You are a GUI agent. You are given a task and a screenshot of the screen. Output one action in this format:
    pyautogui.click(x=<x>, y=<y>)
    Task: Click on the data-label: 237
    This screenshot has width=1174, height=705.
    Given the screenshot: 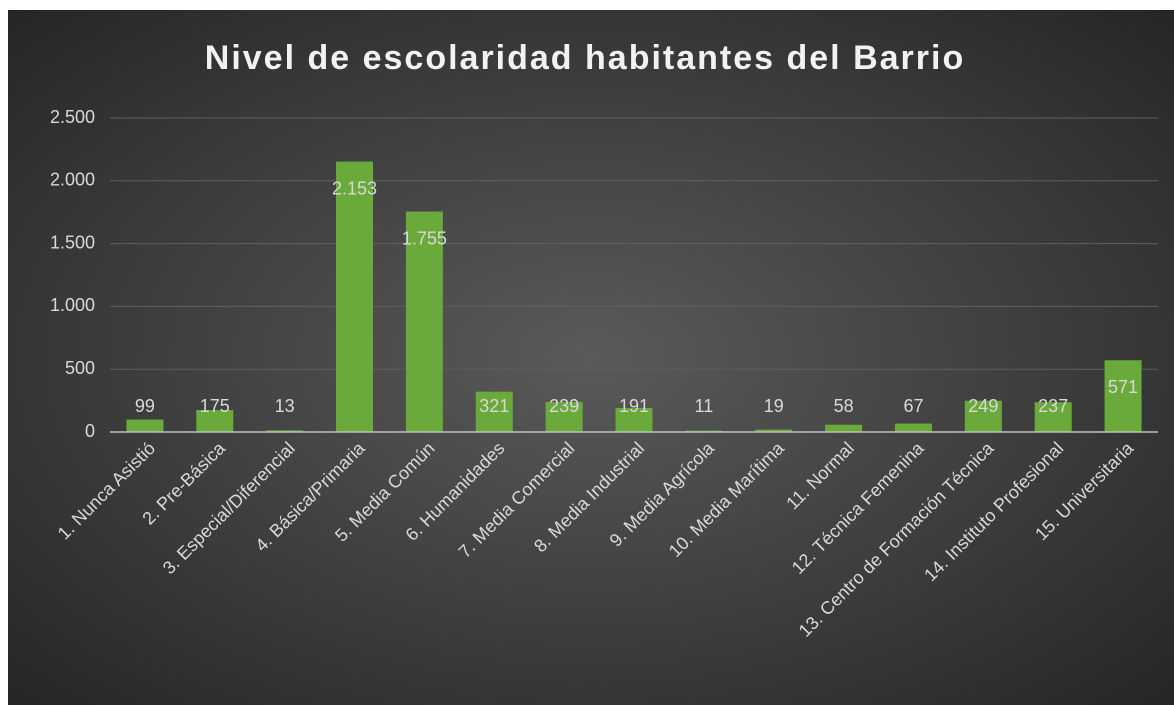 What is the action you would take?
    pyautogui.click(x=1053, y=406)
    